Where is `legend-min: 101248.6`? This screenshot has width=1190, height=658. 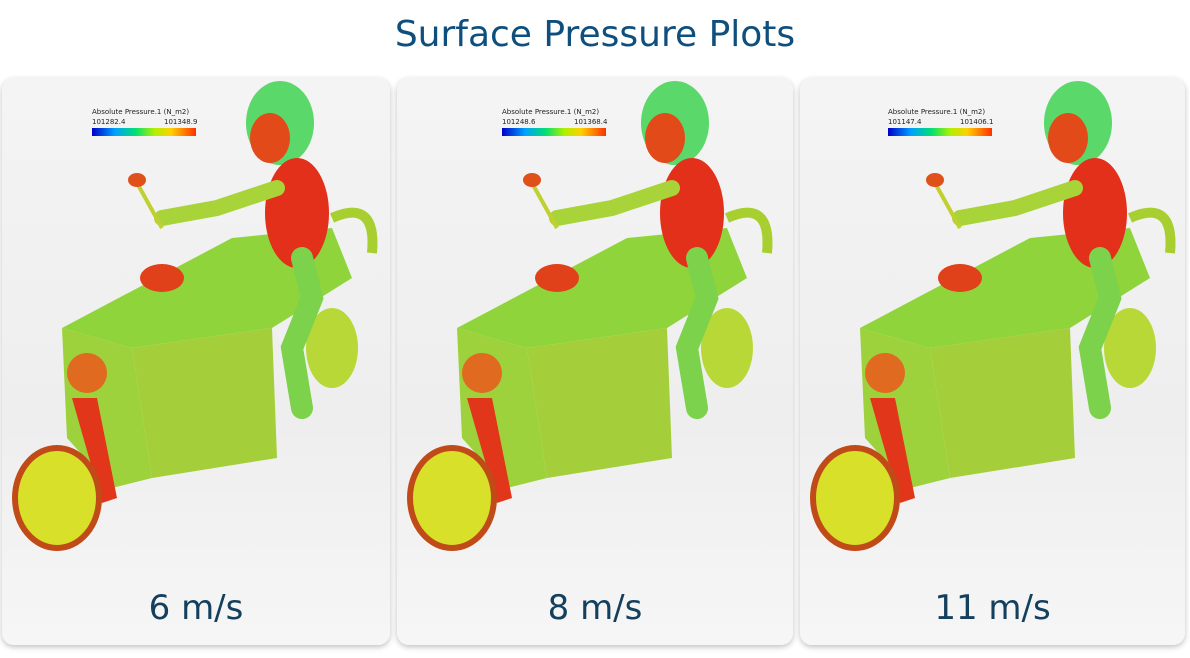
legend-min: 101248.6 is located at coordinates (519, 122).